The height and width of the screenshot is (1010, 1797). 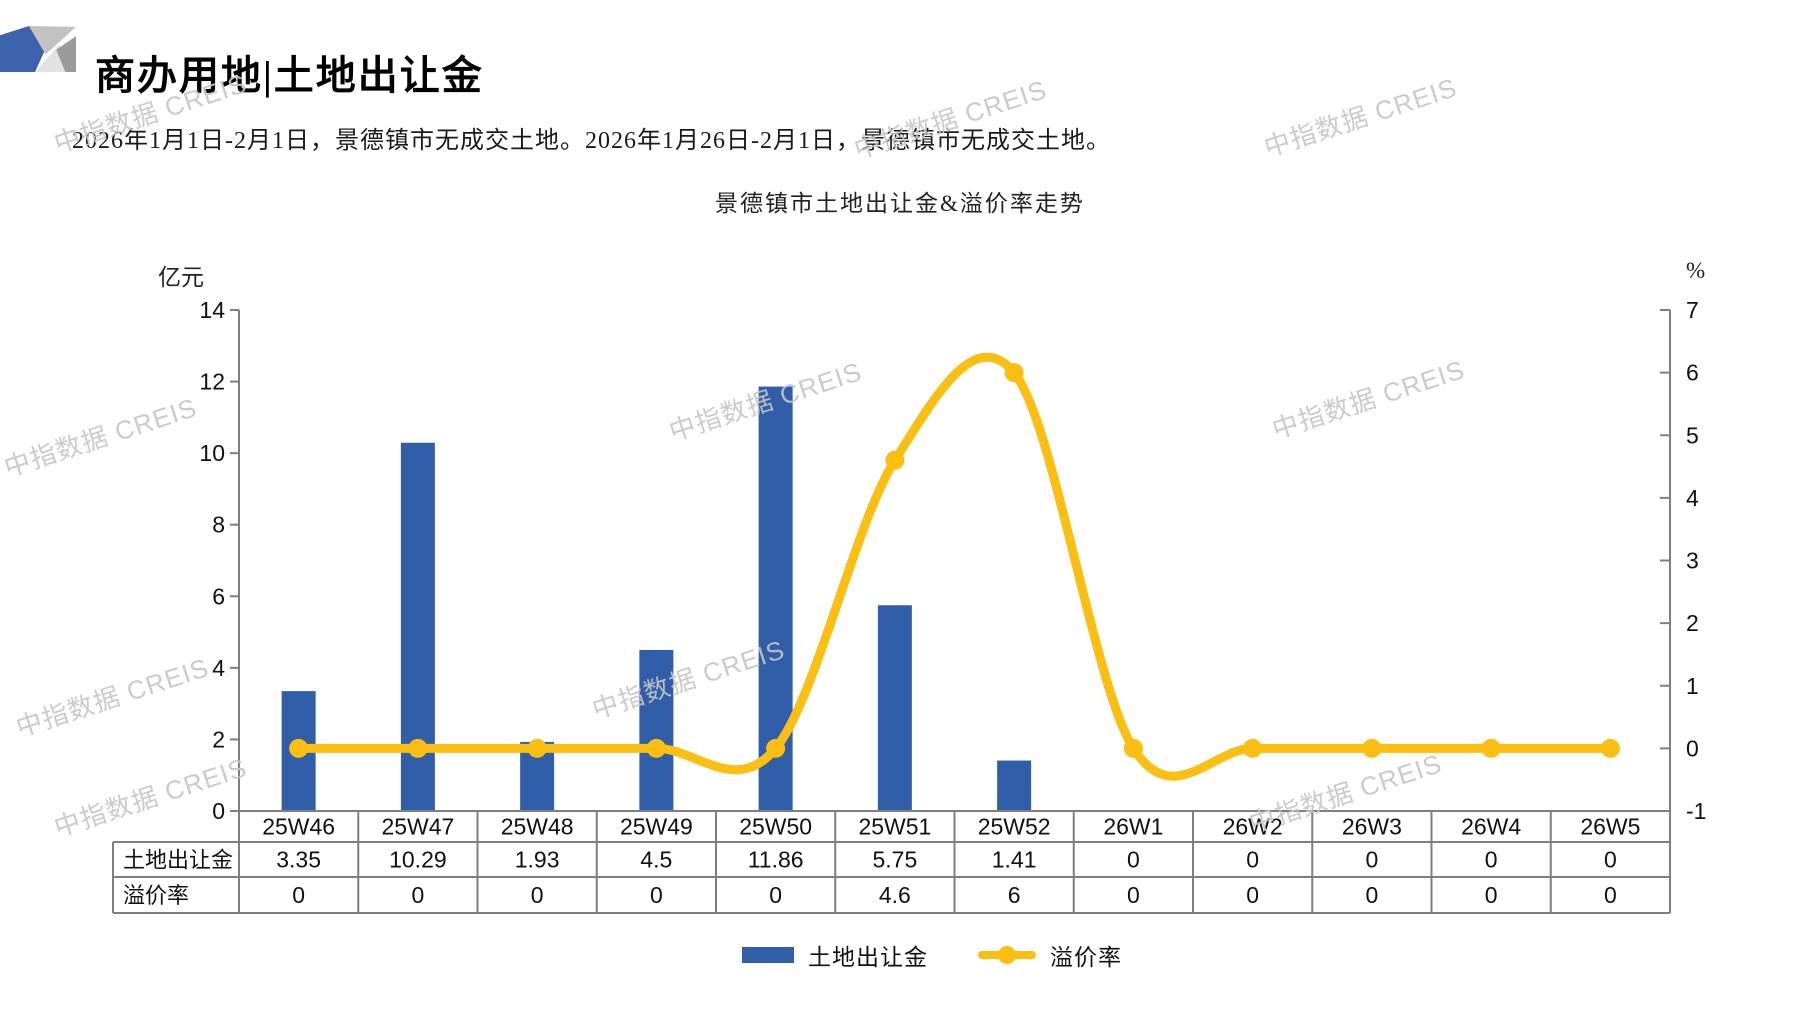 I want to click on right-axis-tick-label: 6, so click(x=1692, y=373).